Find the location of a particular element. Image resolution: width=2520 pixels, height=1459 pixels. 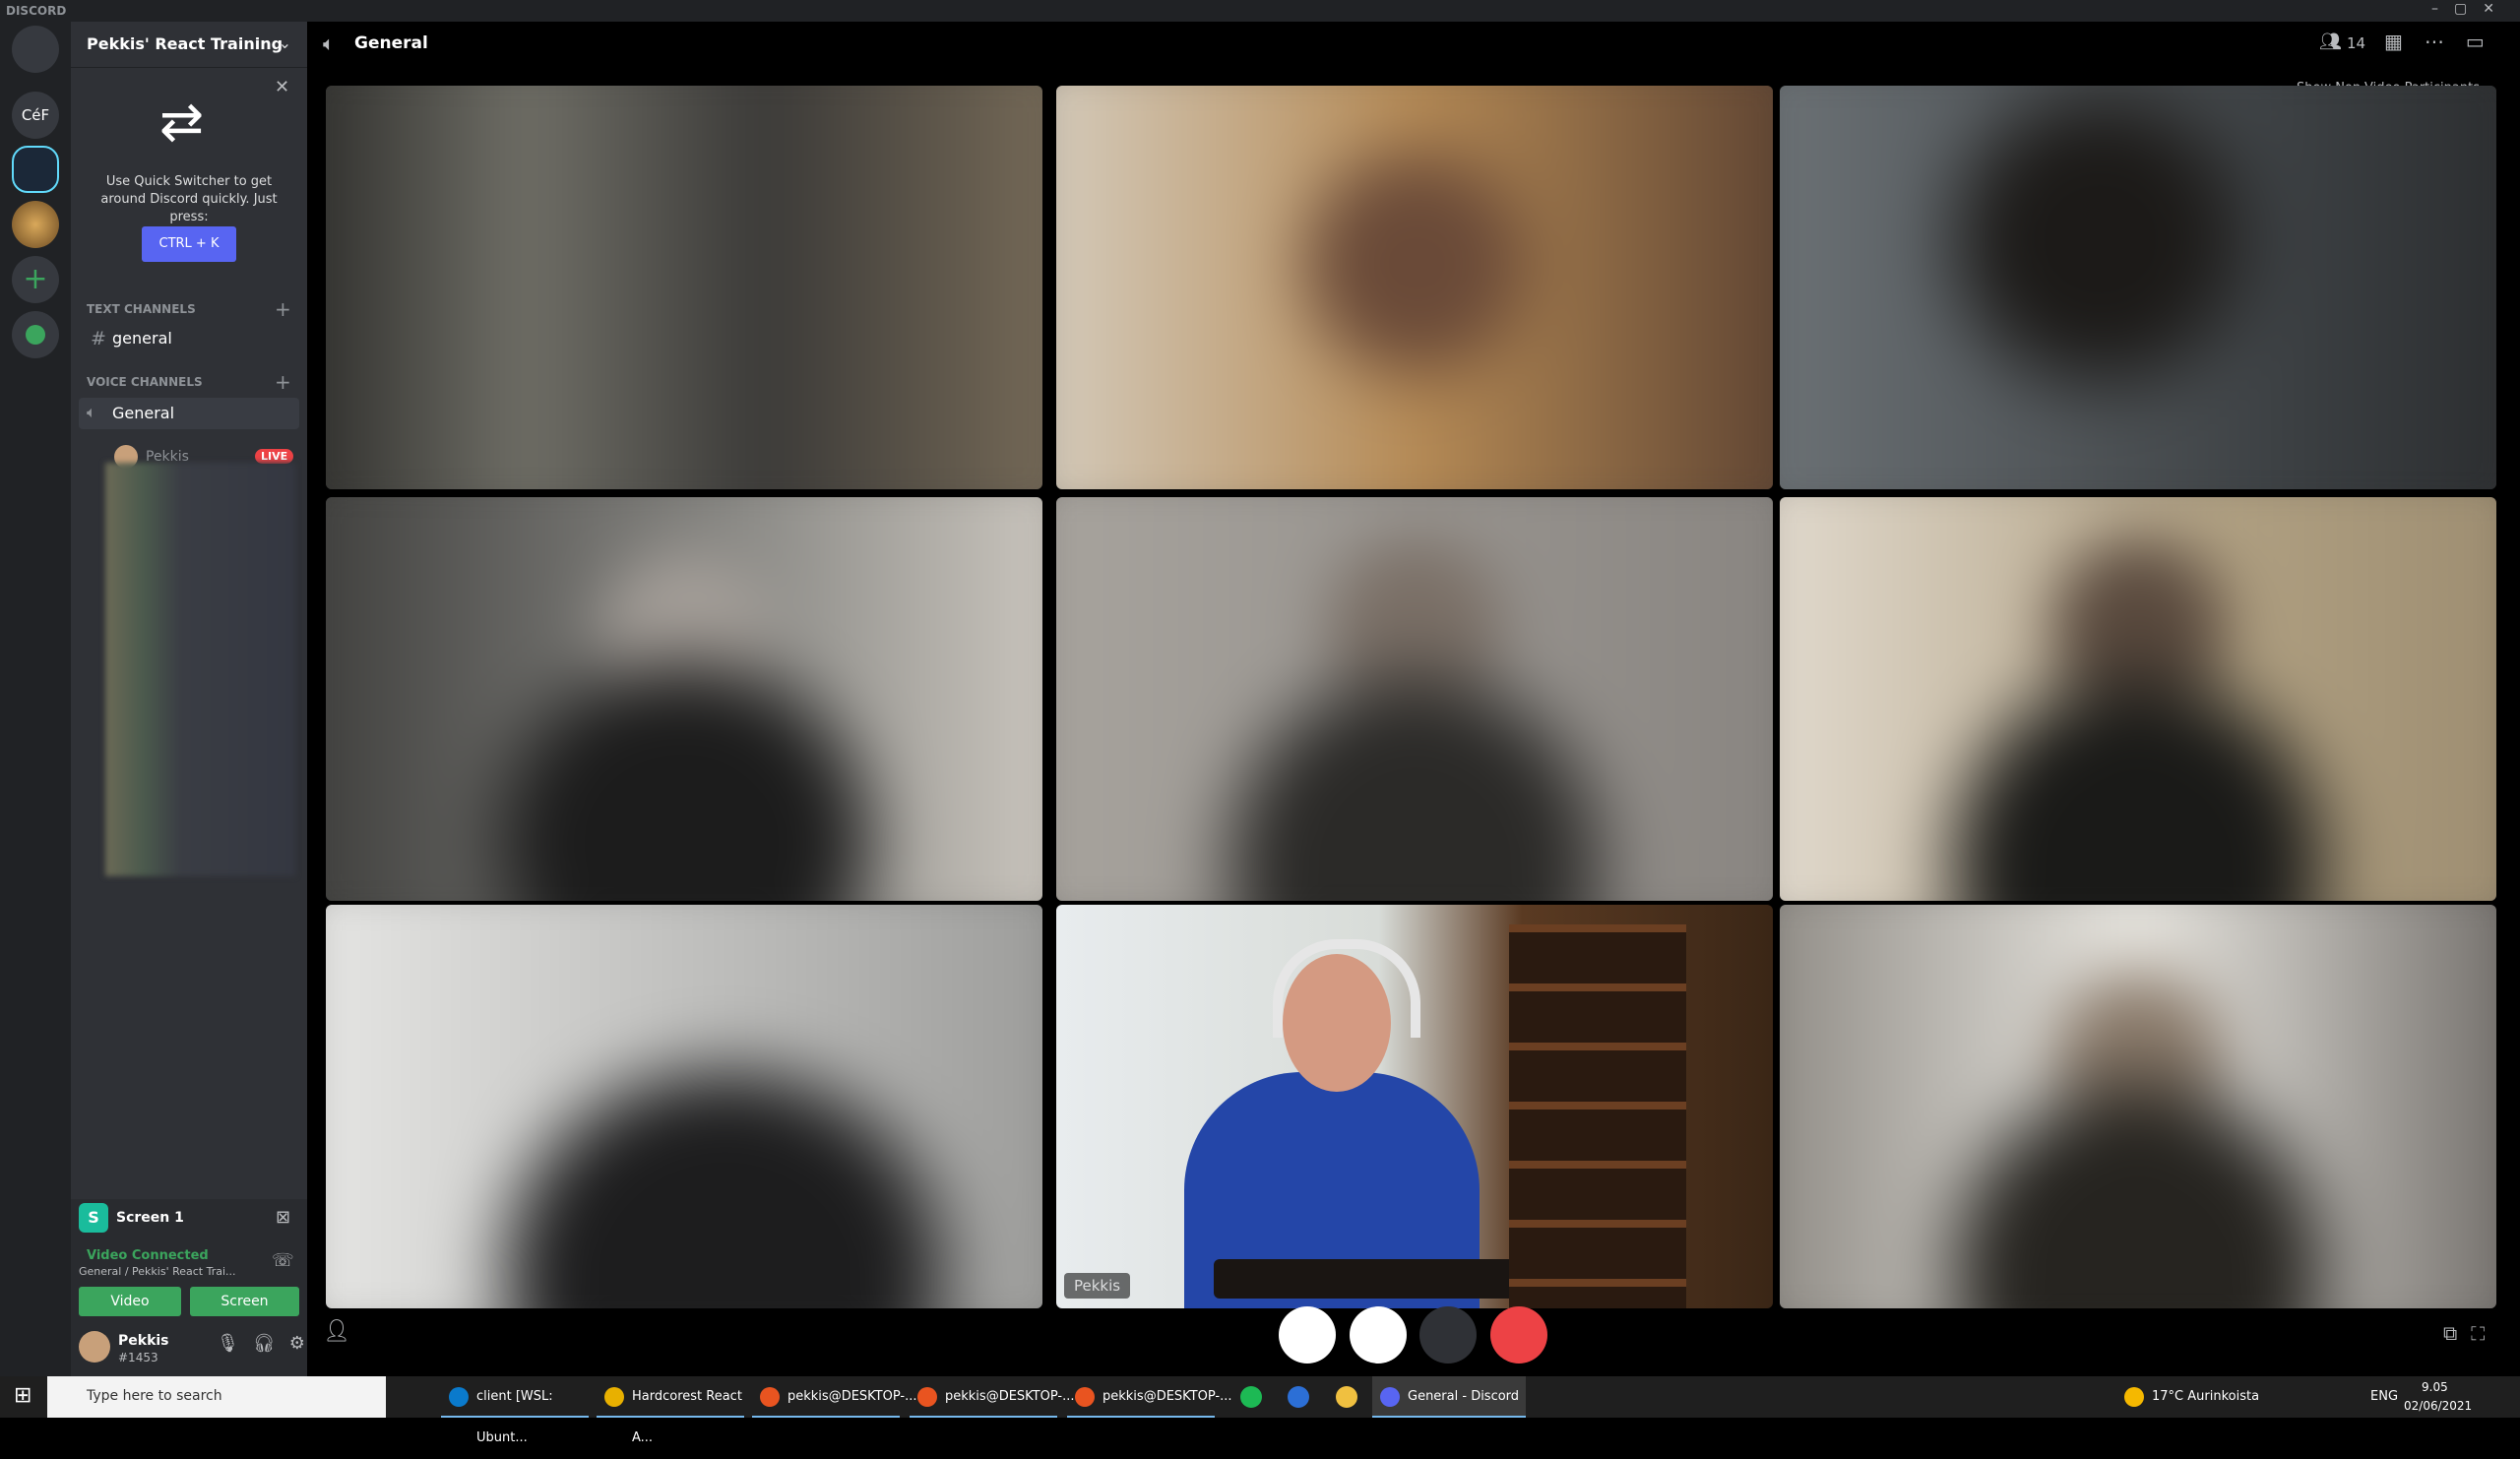

search-placeholder: Type here to search is located at coordinates (154, 1396).